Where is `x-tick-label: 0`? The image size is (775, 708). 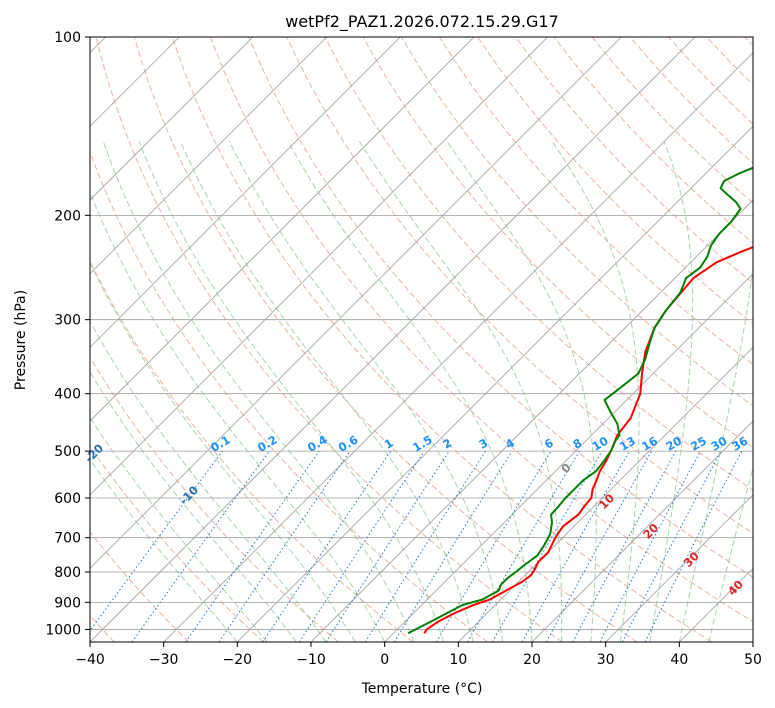
x-tick-label: 0 is located at coordinates (384, 660).